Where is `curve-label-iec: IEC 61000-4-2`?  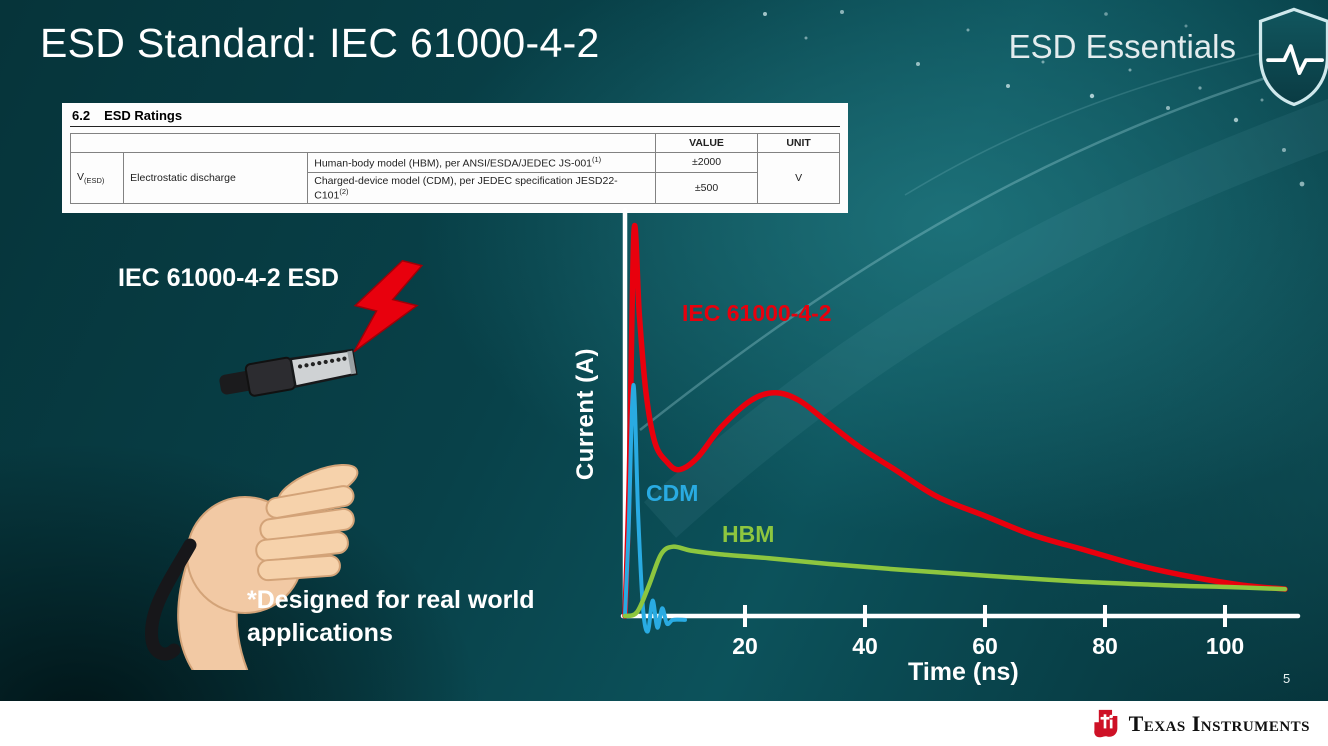
curve-label-iec: IEC 61000-4-2 is located at coordinates (757, 313).